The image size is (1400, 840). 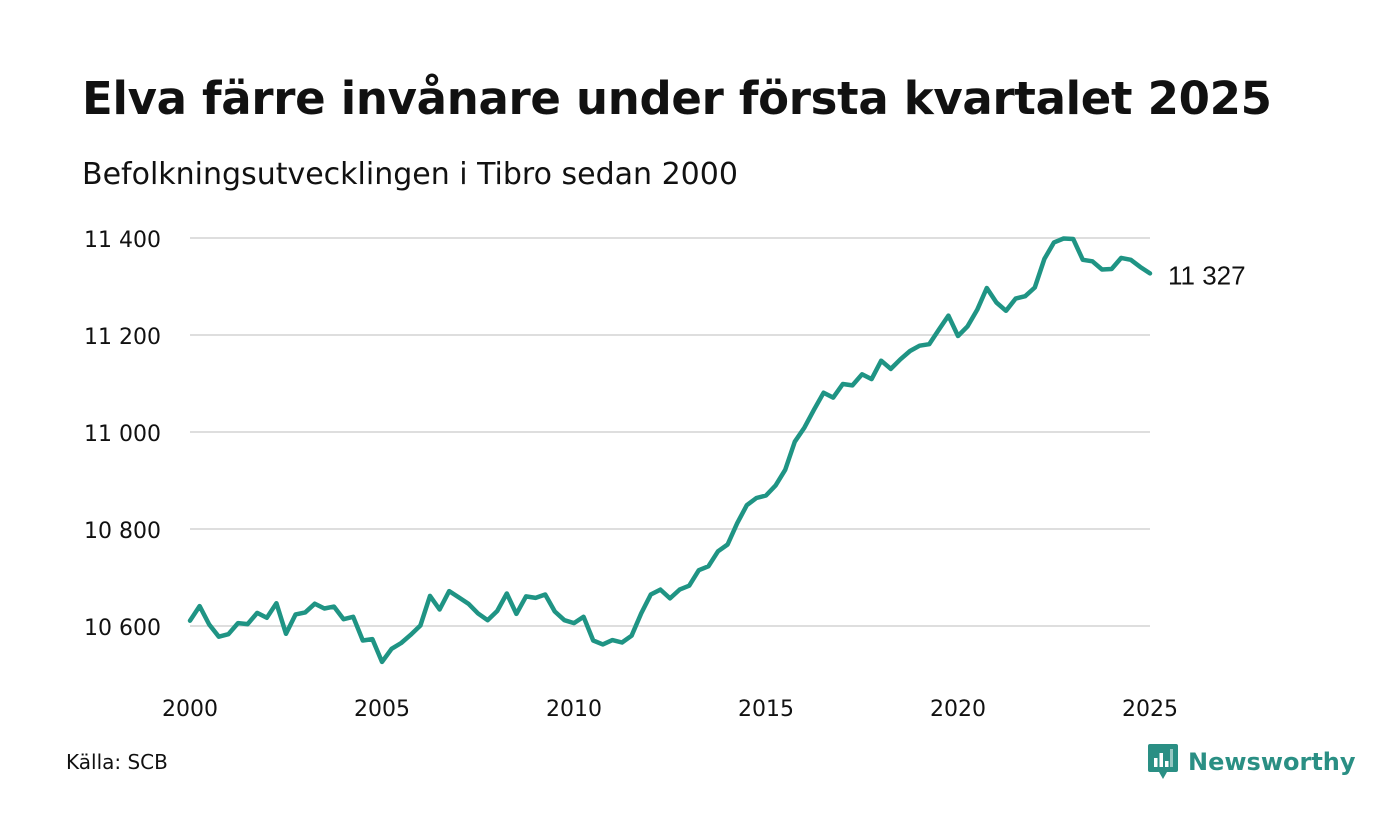 What do you see at coordinates (1163, 761) in the screenshot?
I see `newsworthy-logo-icon` at bounding box center [1163, 761].